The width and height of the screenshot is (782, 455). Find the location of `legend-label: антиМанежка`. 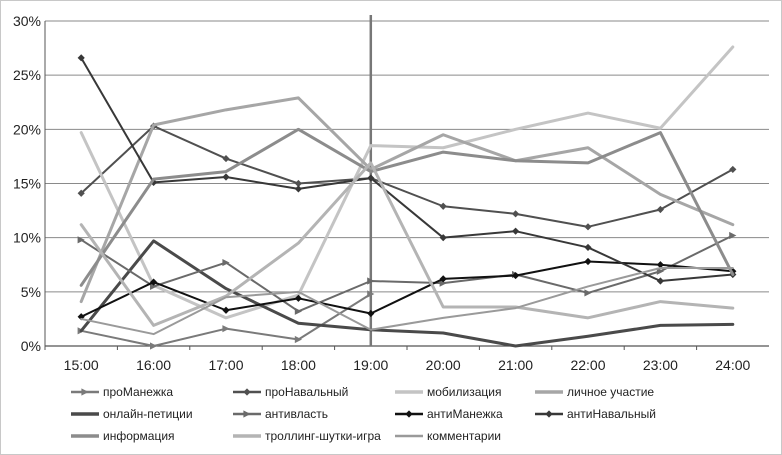

legend-label: антиМанежка is located at coordinates (465, 414).